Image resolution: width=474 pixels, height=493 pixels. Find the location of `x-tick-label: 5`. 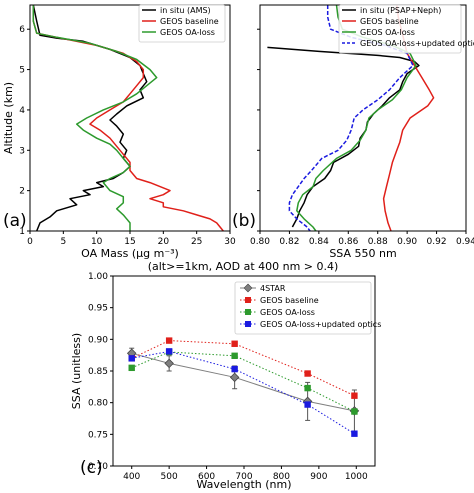

x-tick-label: 5 is located at coordinates (63, 242).